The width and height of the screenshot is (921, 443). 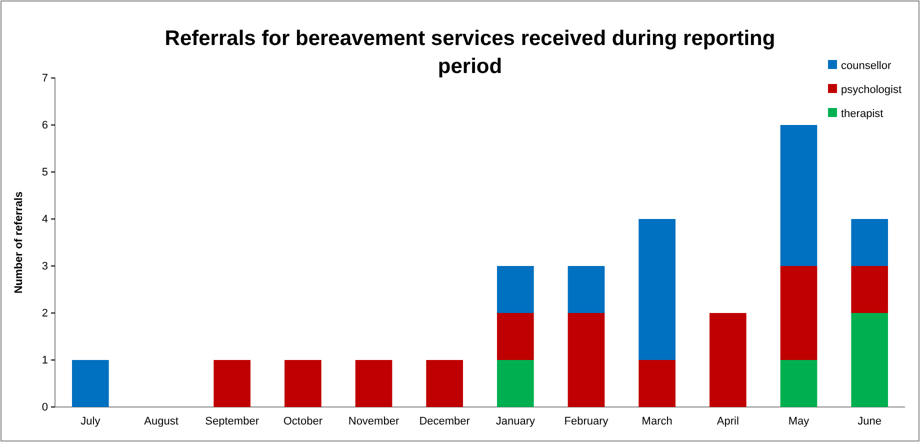 I want to click on x-tick-label: November, so click(x=374, y=421).